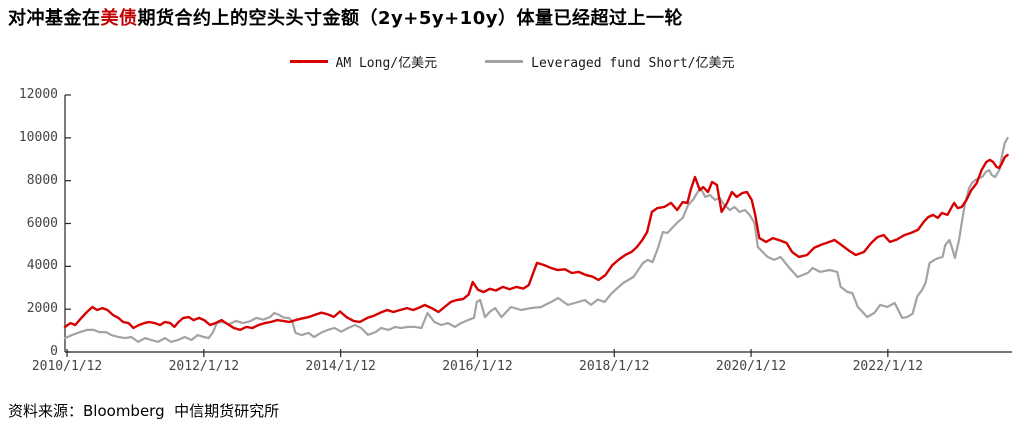 This screenshot has width=1024, height=429. Describe the element at coordinates (410, 18) in the screenshot. I see `chart-title-part2: 期货合约上的空头头寸金额（2y+5y+10y）体量已经超过上一轮` at that location.